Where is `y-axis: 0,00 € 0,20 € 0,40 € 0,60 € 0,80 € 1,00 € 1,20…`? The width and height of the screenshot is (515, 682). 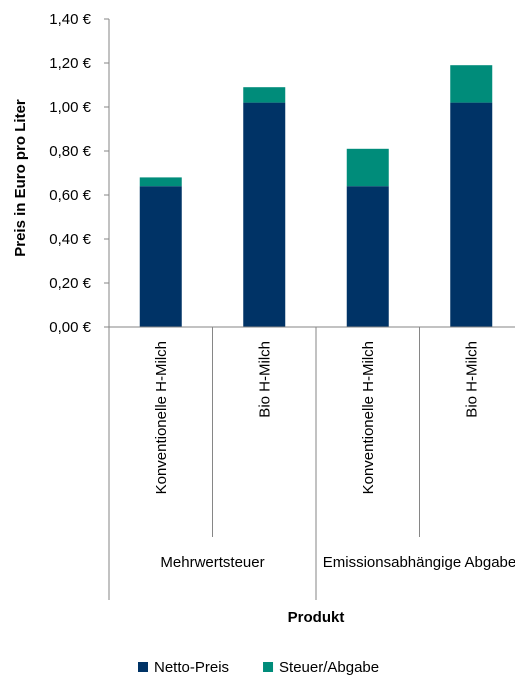 y-axis: 0,00 € 0,20 € 0,40 € 0,60 € 0,80 € 1,00 € 1,20… is located at coordinates (79, 173).